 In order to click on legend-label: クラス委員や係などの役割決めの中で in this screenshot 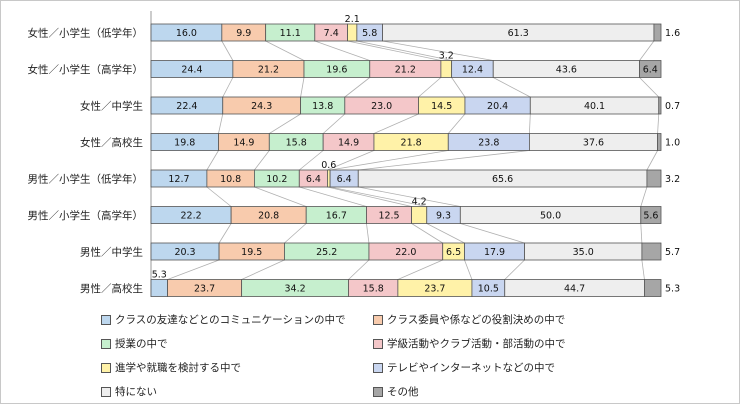, I will do `click(476, 320)`.